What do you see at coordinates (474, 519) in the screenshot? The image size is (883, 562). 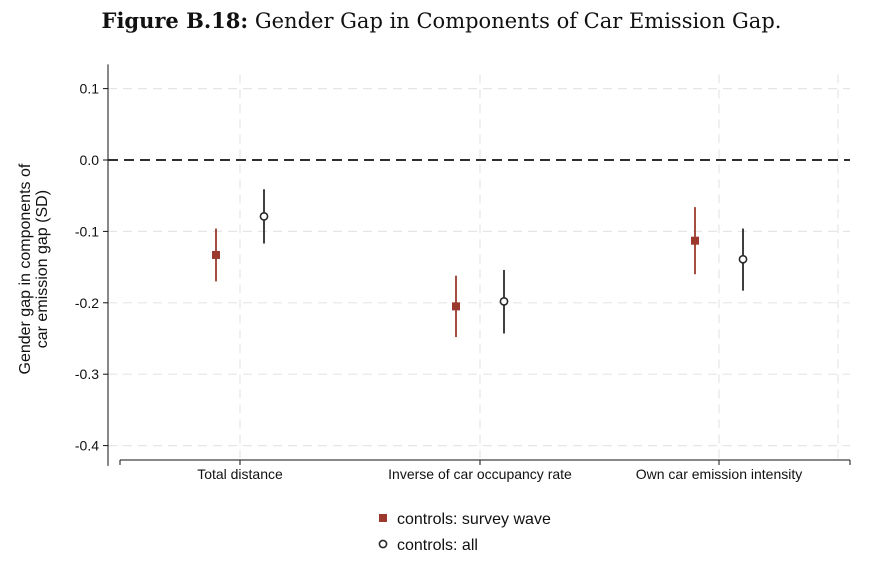 I see `legend-label-survey-wave: controls: survey wave` at bounding box center [474, 519].